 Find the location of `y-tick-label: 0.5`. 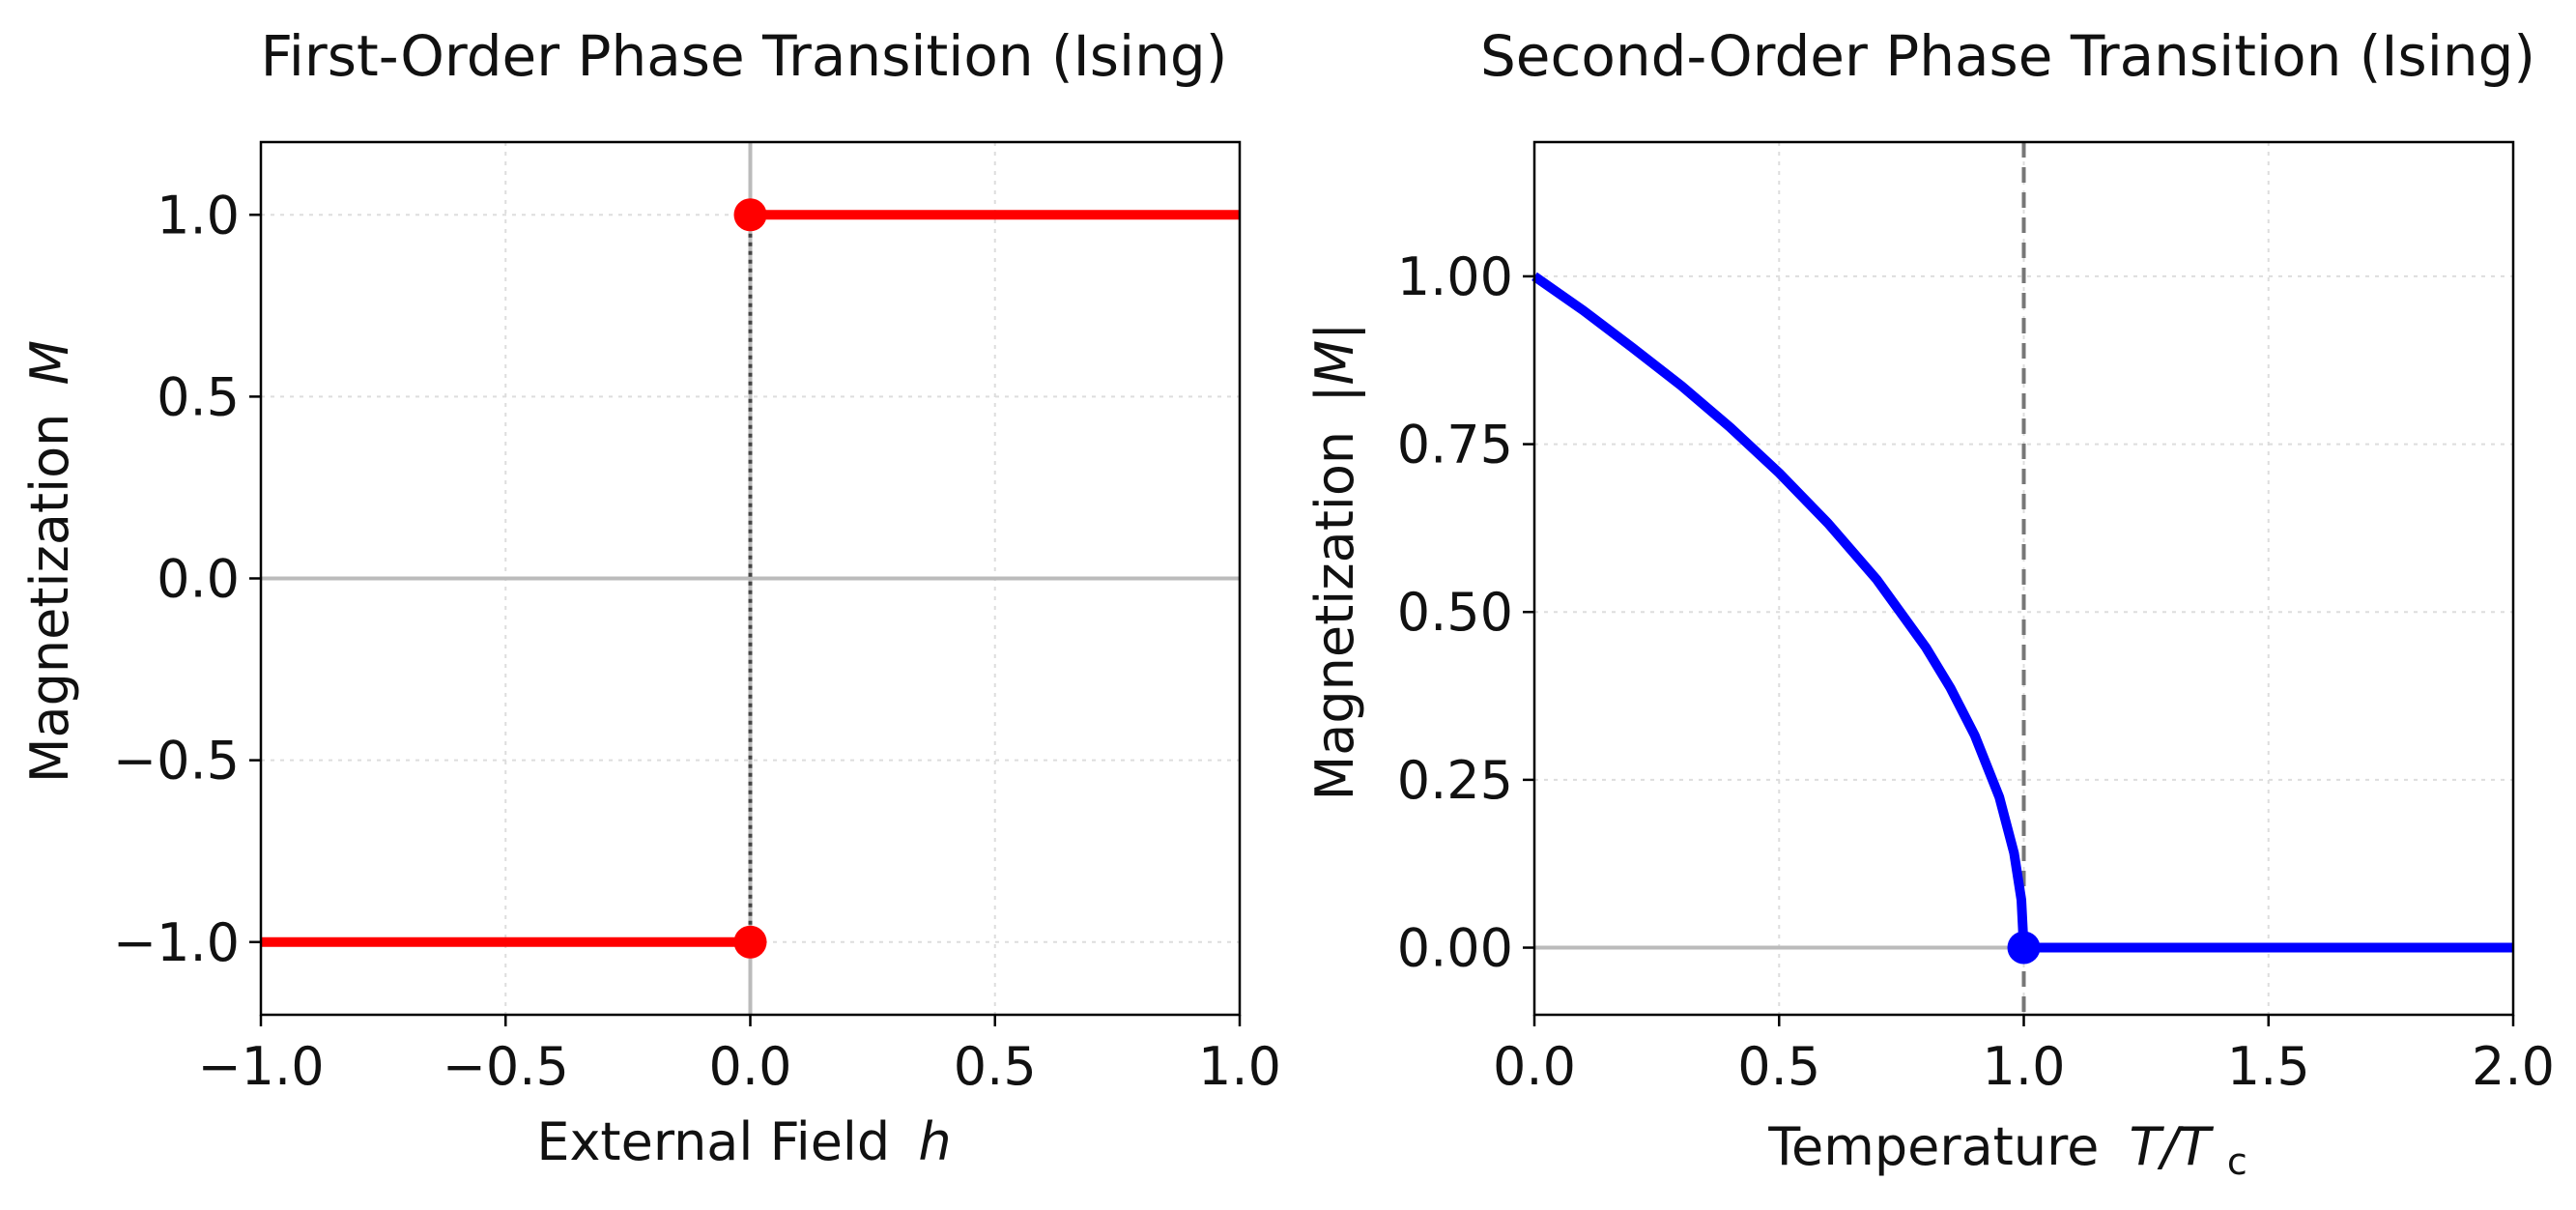

y-tick-label: 0.5 is located at coordinates (199, 396).